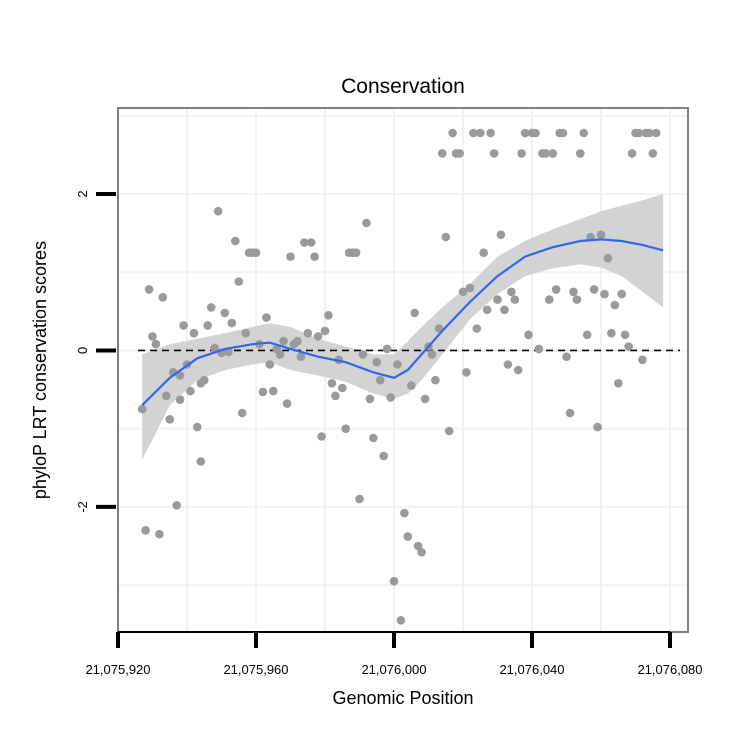 Image resolution: width=750 pixels, height=750 pixels. Describe the element at coordinates (40, 370) in the screenshot. I see `y-axis-title: phyloP LRT conservation scores` at that location.